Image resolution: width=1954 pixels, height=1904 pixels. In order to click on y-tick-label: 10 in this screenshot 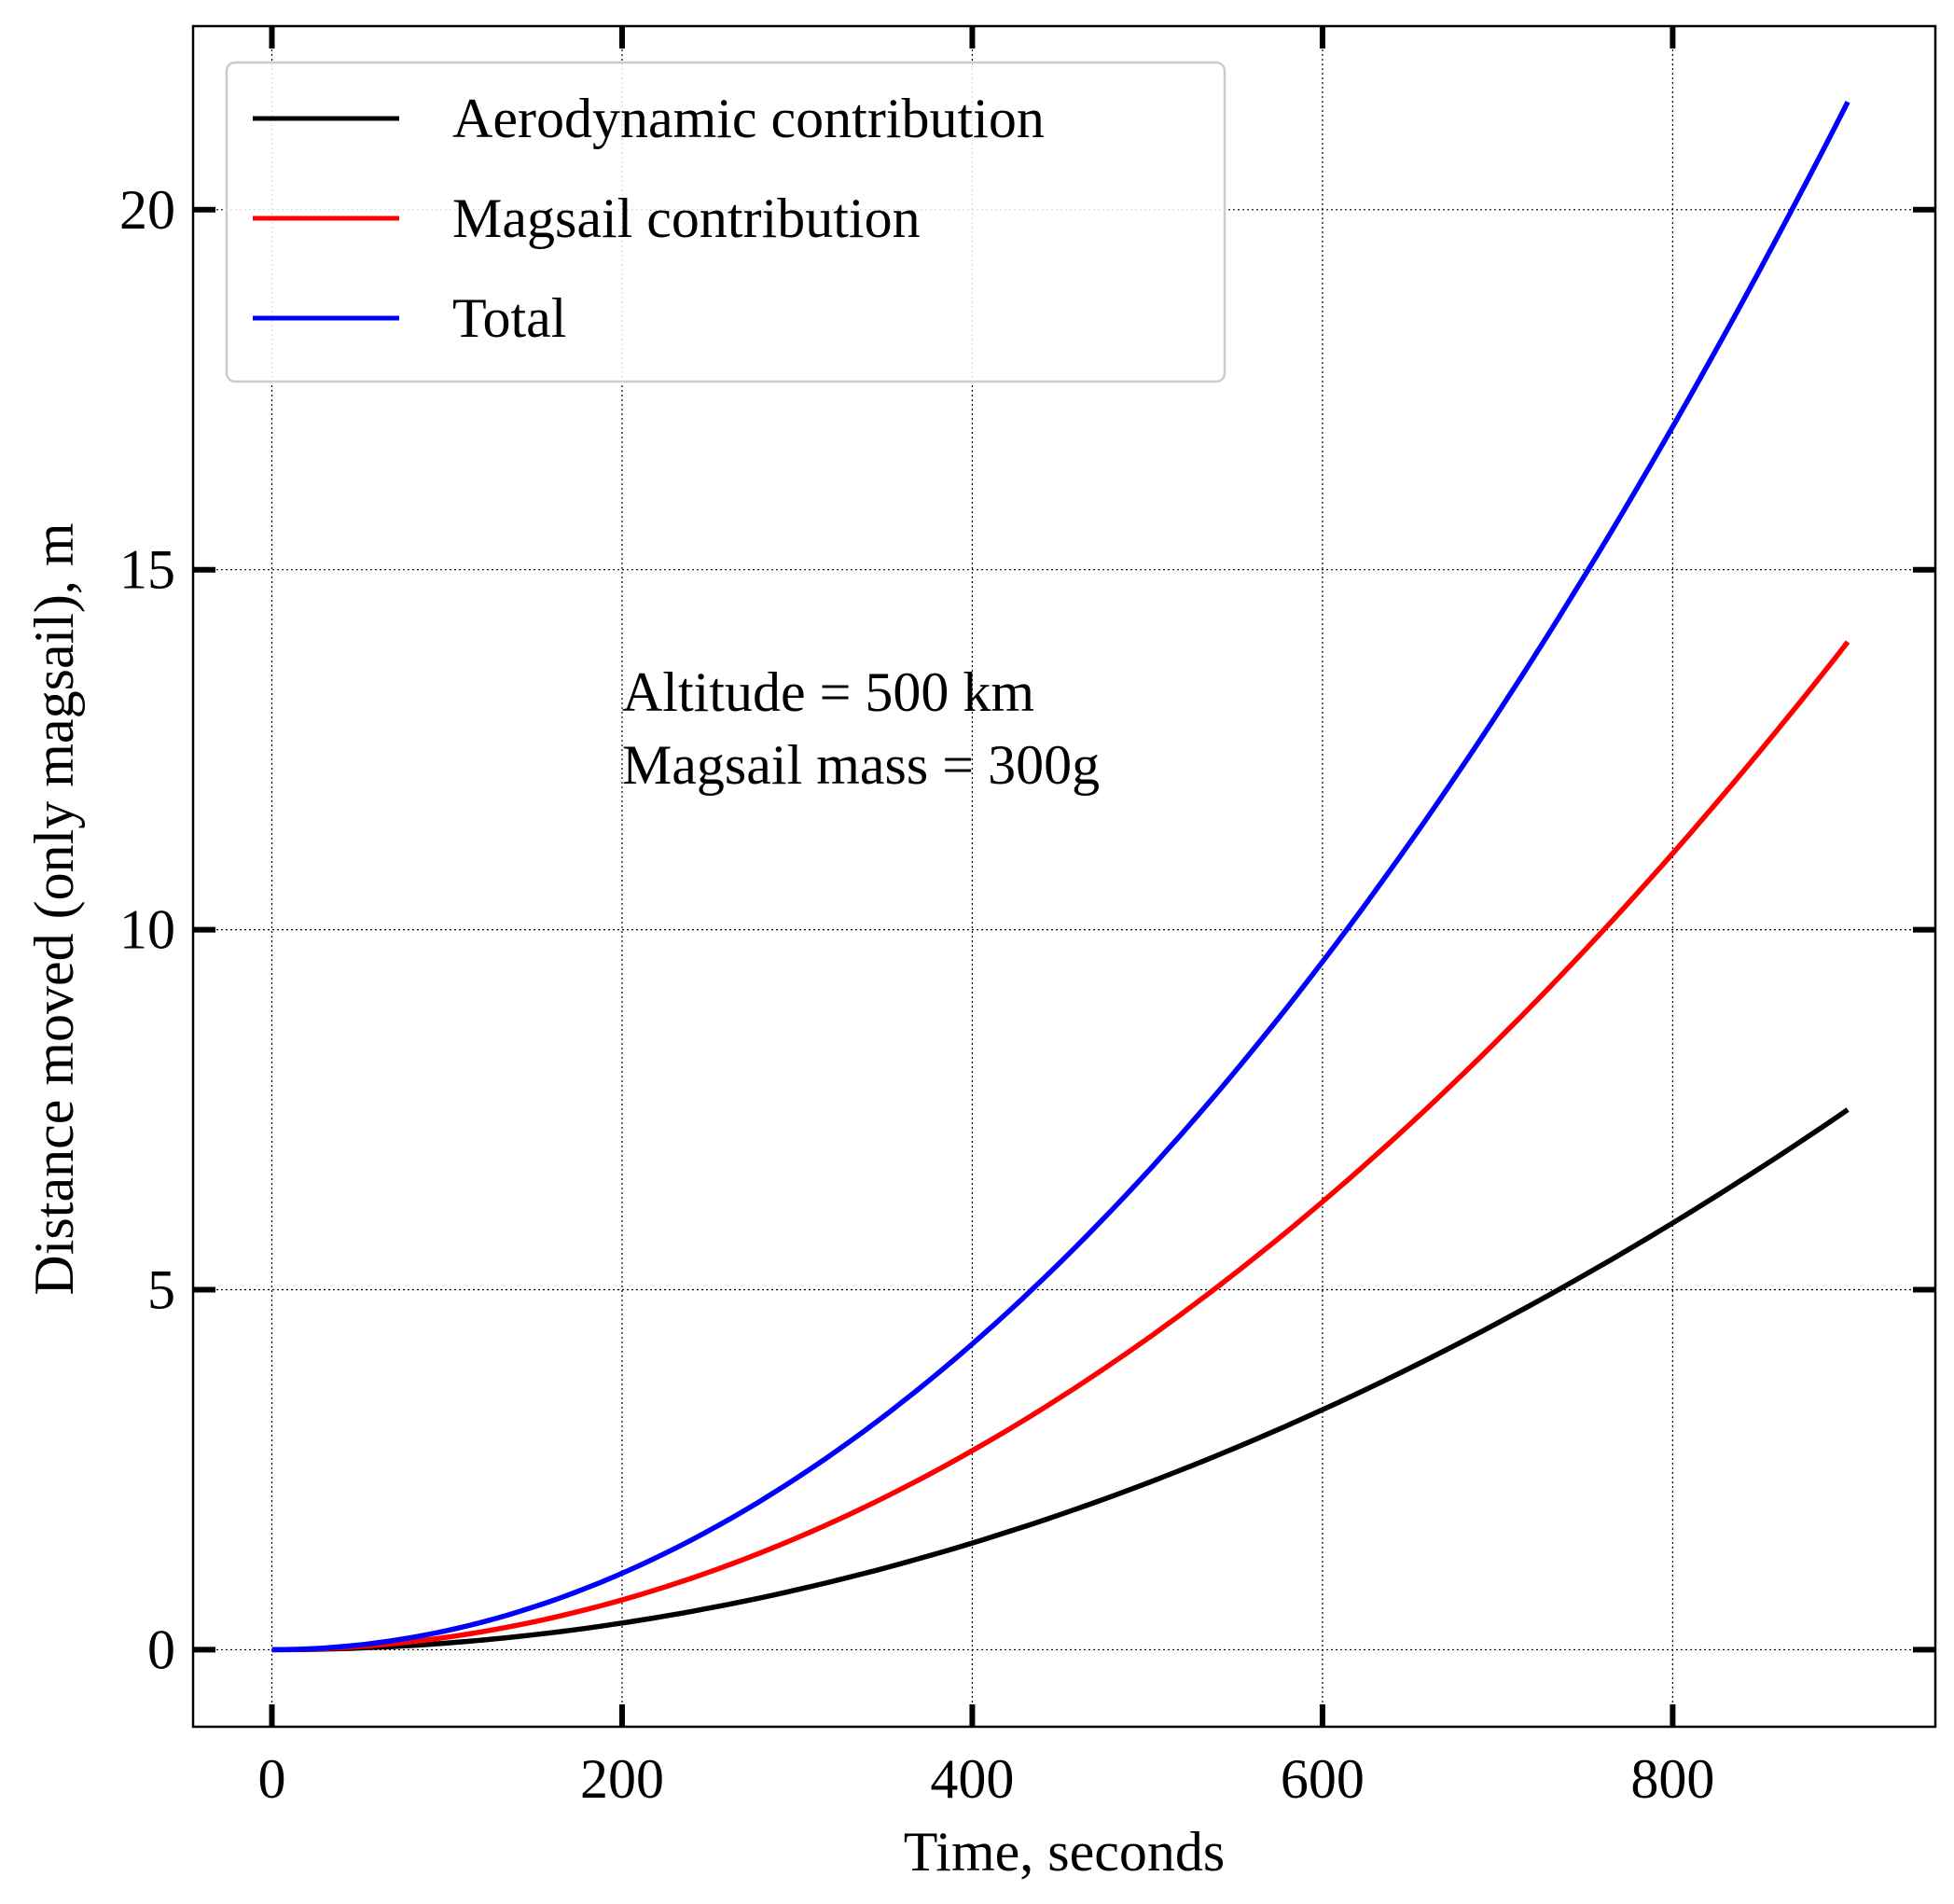, I will do `click(147, 930)`.